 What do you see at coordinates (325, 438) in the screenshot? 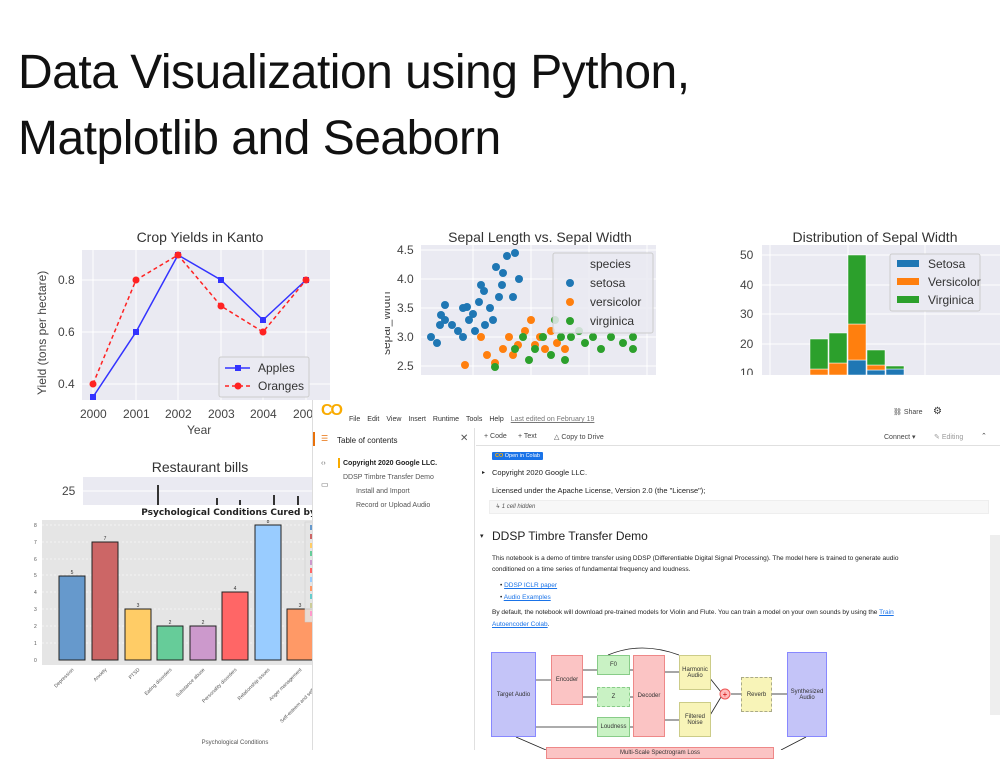
I see `toc-menu-icon: ☰` at bounding box center [325, 438].